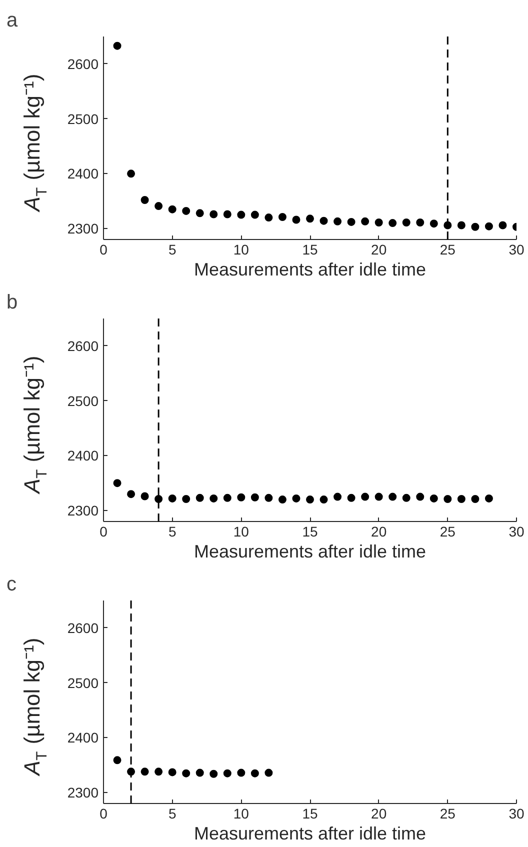 This screenshot has height=847, width=528. I want to click on chart-title: a, so click(12, 21).